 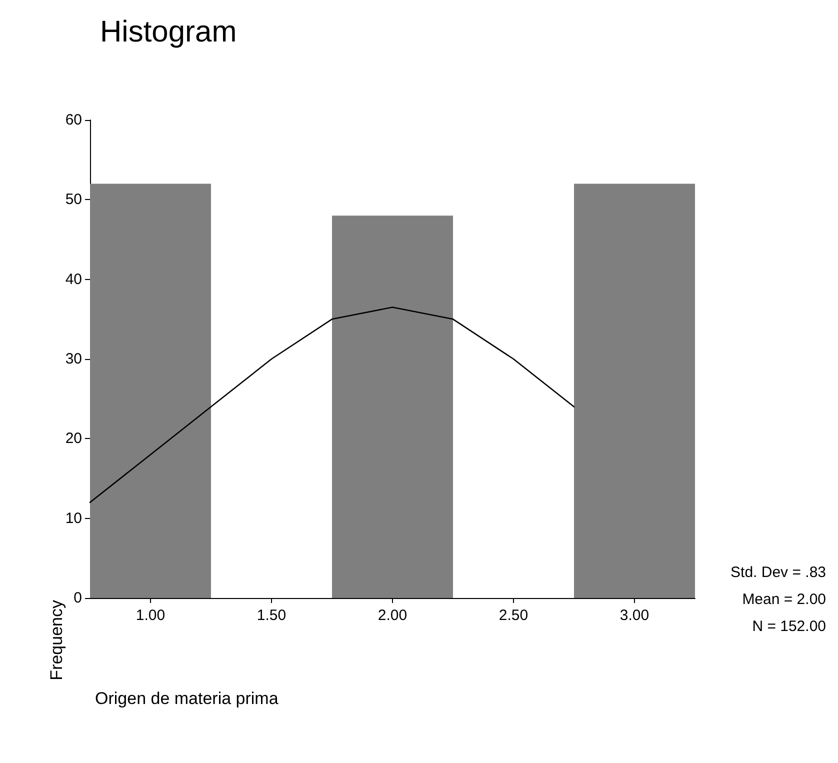 What do you see at coordinates (73, 359) in the screenshot?
I see `y-tick-label: 30` at bounding box center [73, 359].